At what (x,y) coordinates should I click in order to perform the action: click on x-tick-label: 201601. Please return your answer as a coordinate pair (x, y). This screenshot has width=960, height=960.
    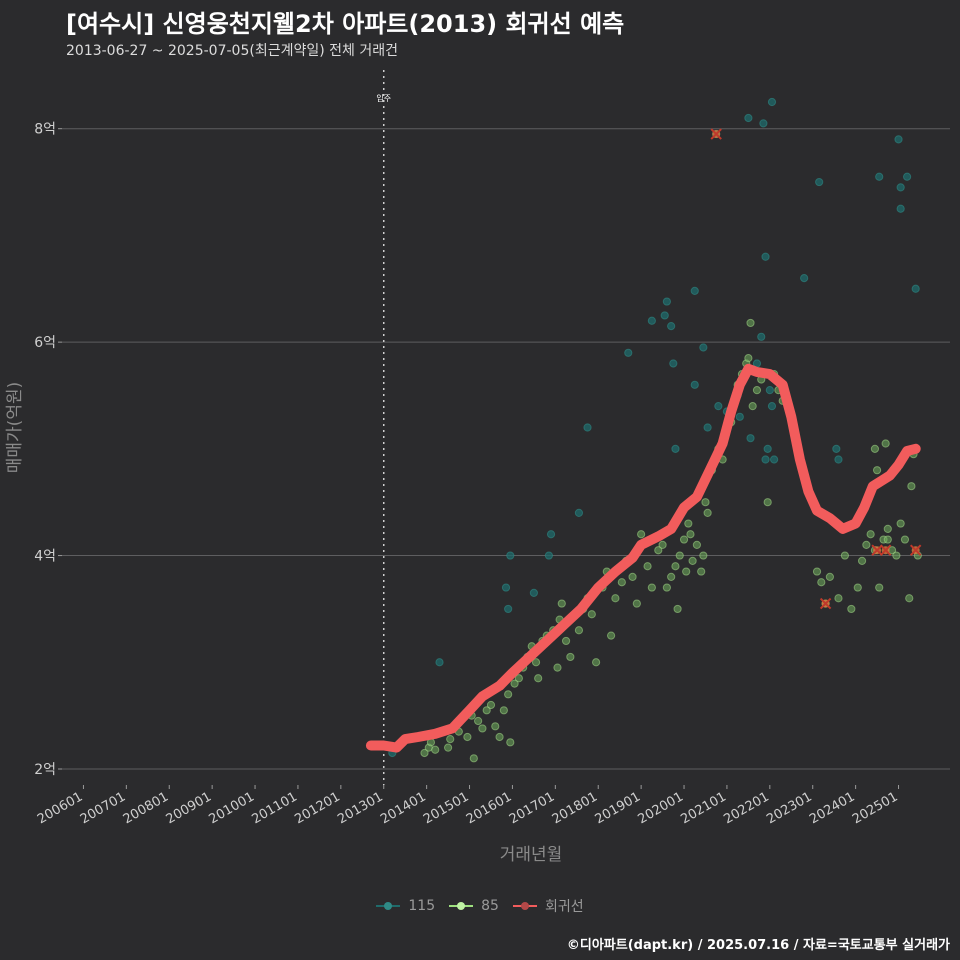
    Looking at the image, I should click on (489, 808).